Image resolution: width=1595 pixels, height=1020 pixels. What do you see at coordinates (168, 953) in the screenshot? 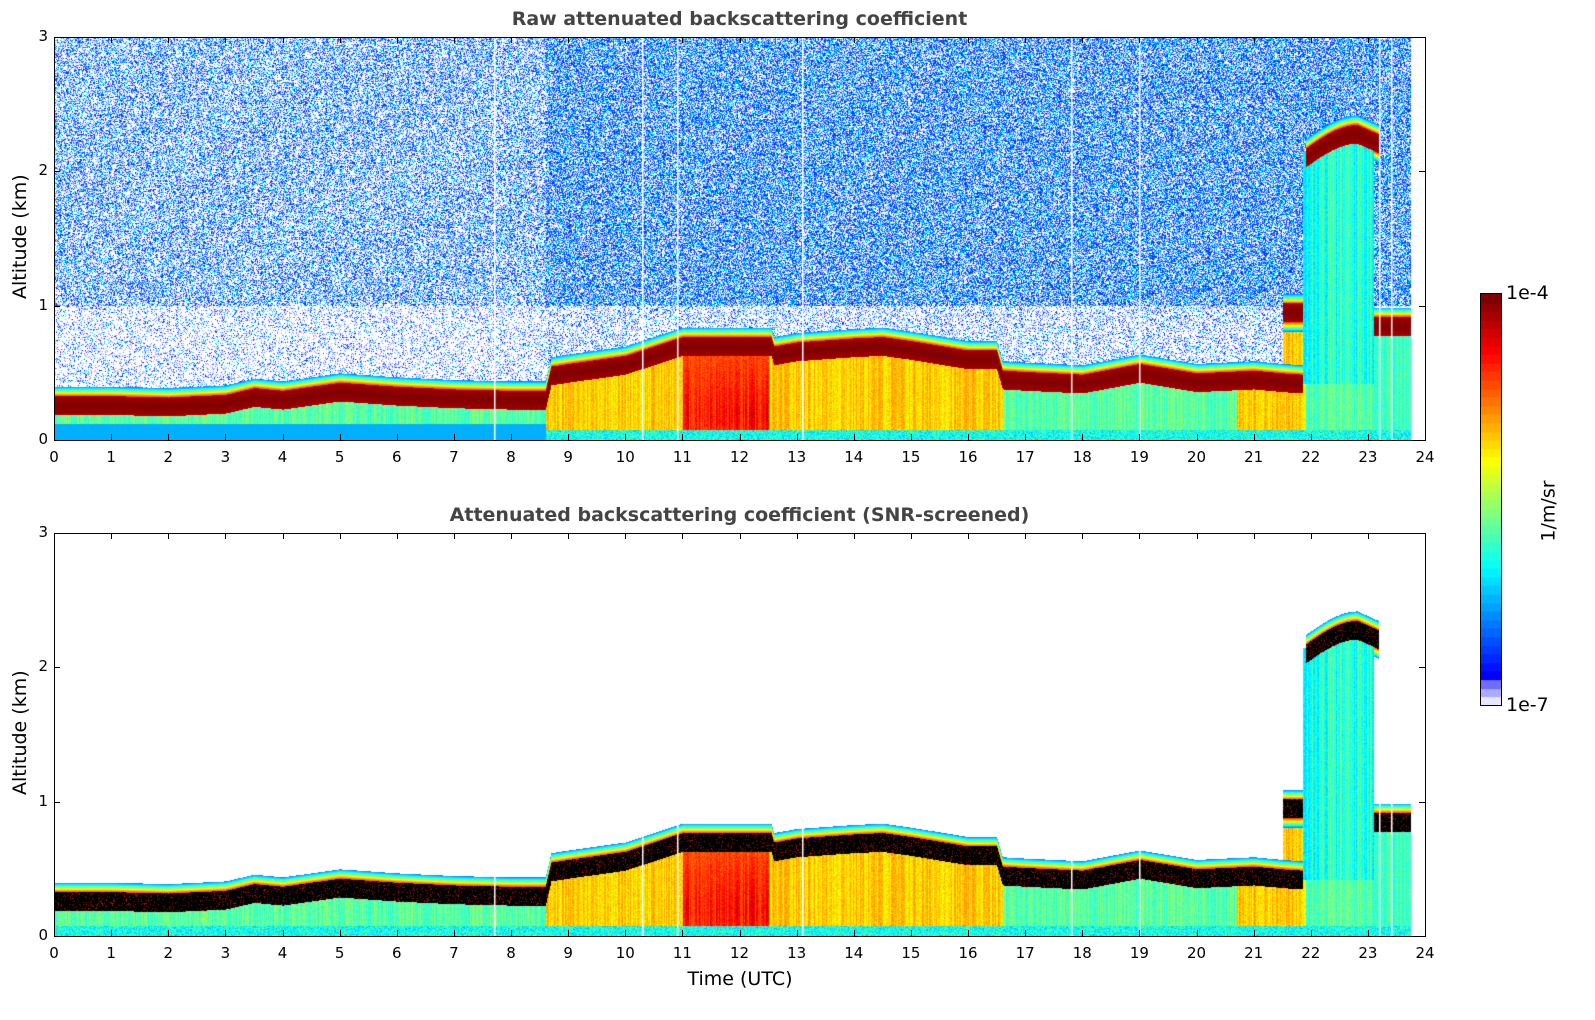
I see `panel2-xtick-label: 2` at bounding box center [168, 953].